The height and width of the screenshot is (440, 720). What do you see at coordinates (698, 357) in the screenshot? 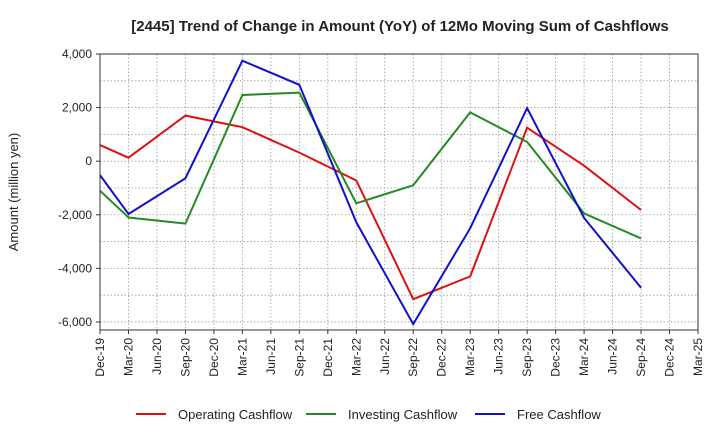
I see `x-tick-label: Mar-25` at bounding box center [698, 357].